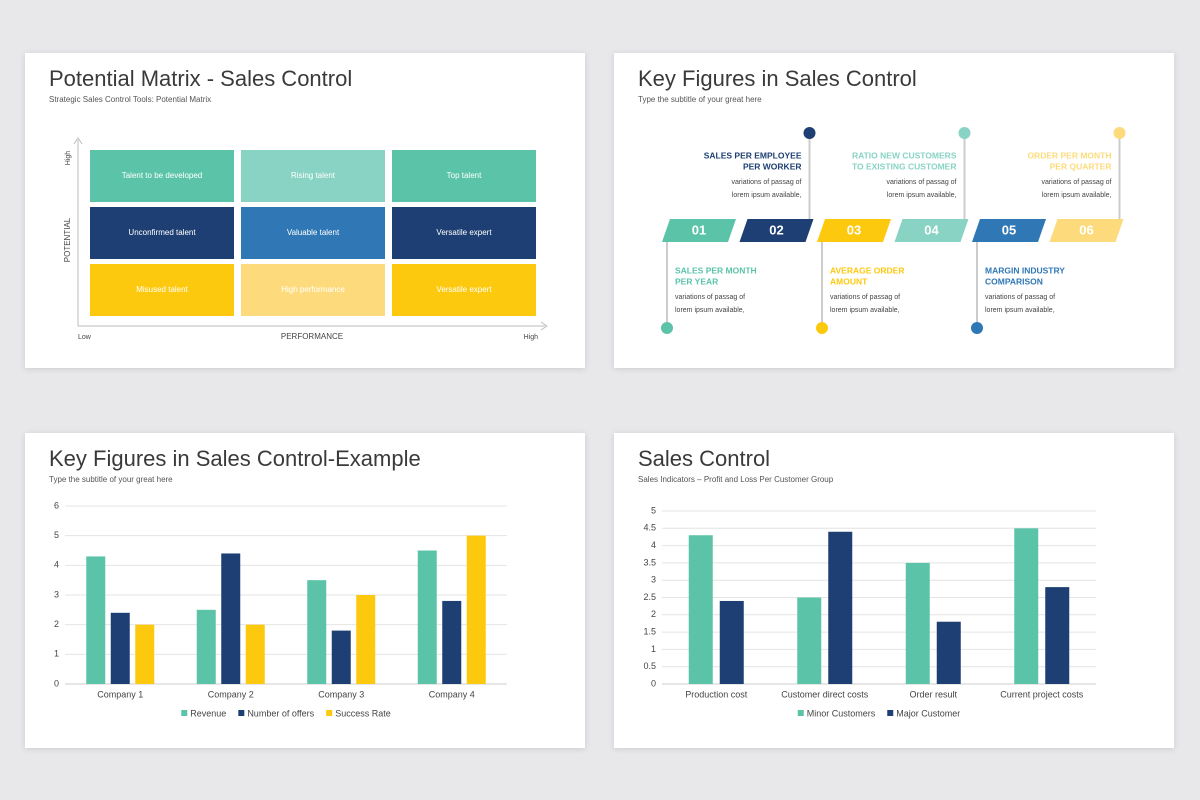  I want to click on x-tick-label: Customer direct costs, so click(825, 694).